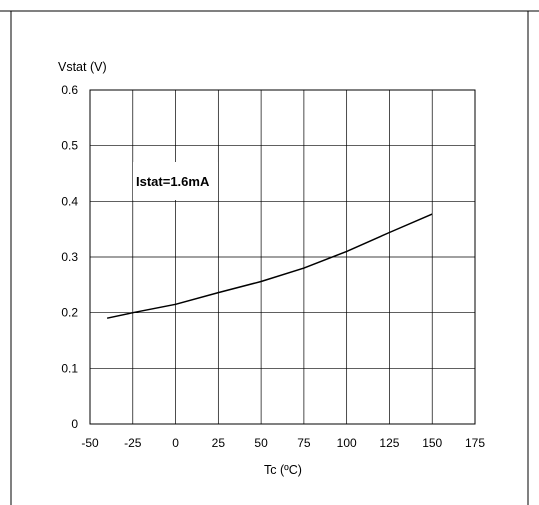  What do you see at coordinates (74, 424) in the screenshot?
I see `y-tick-label: 0` at bounding box center [74, 424].